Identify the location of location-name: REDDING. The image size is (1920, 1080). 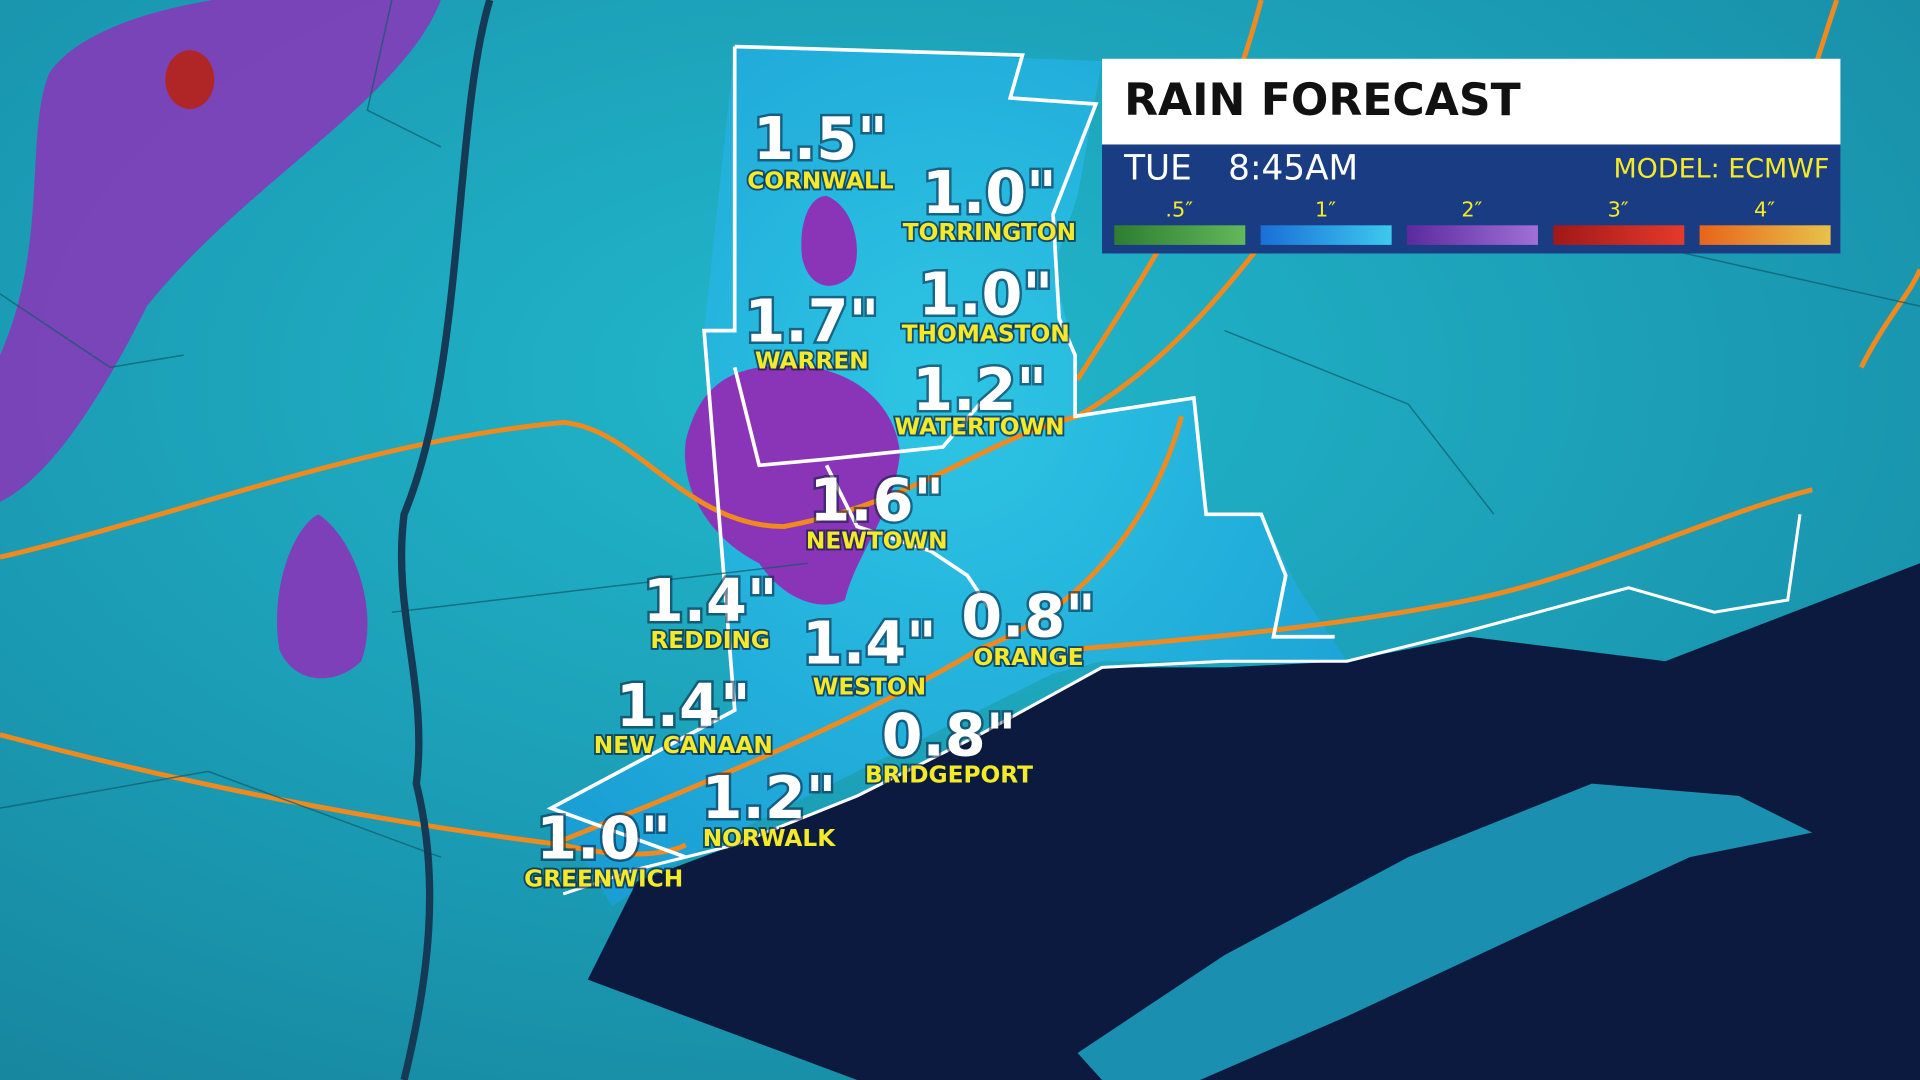
(710, 640).